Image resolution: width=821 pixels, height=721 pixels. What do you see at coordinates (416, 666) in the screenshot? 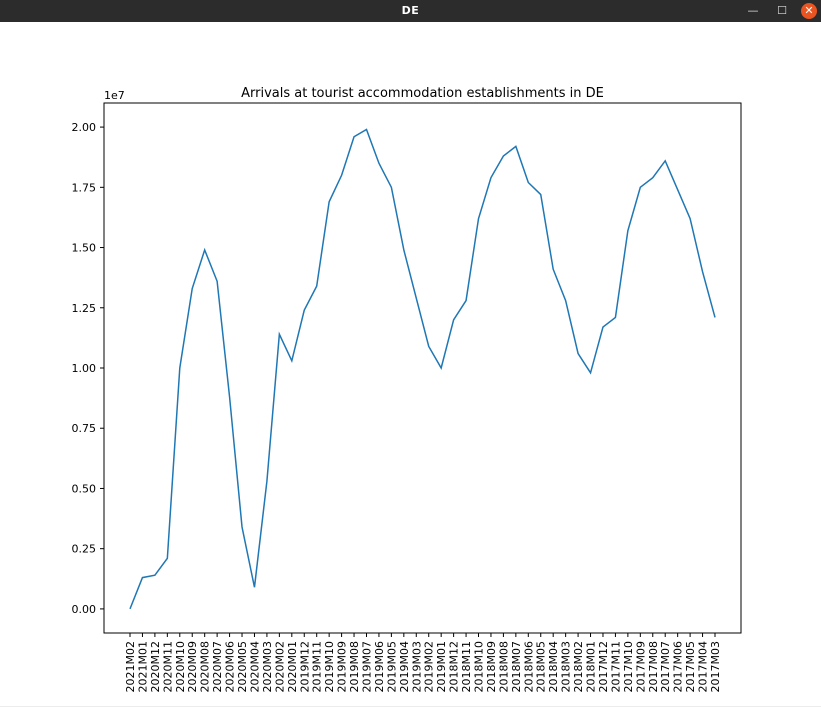
I see `x-tick-label: 2019M03` at bounding box center [416, 666].